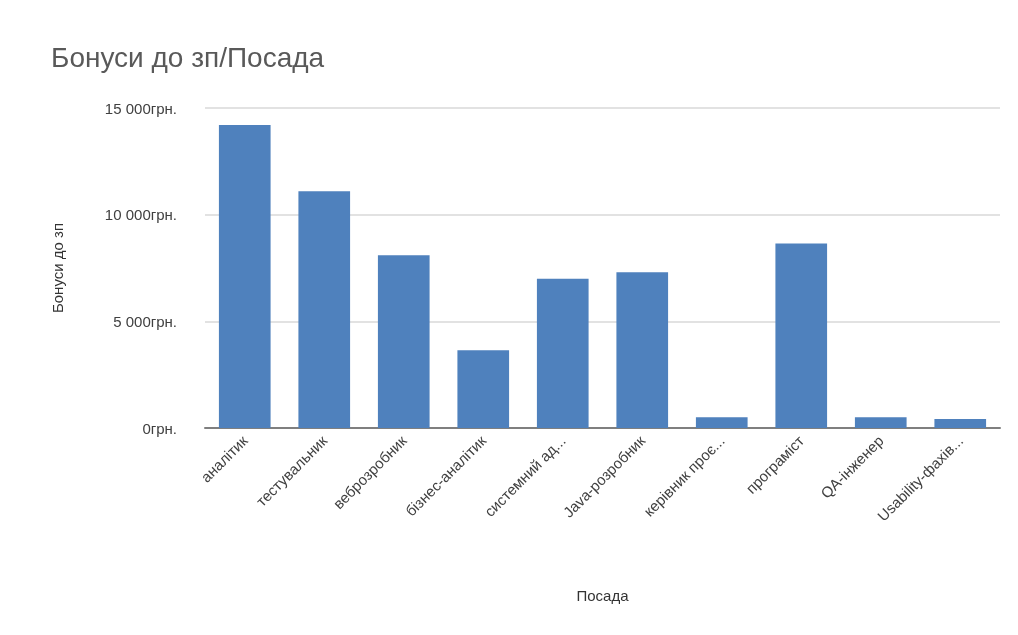  I want to click on y-tick-label: 0грн., so click(159, 428).